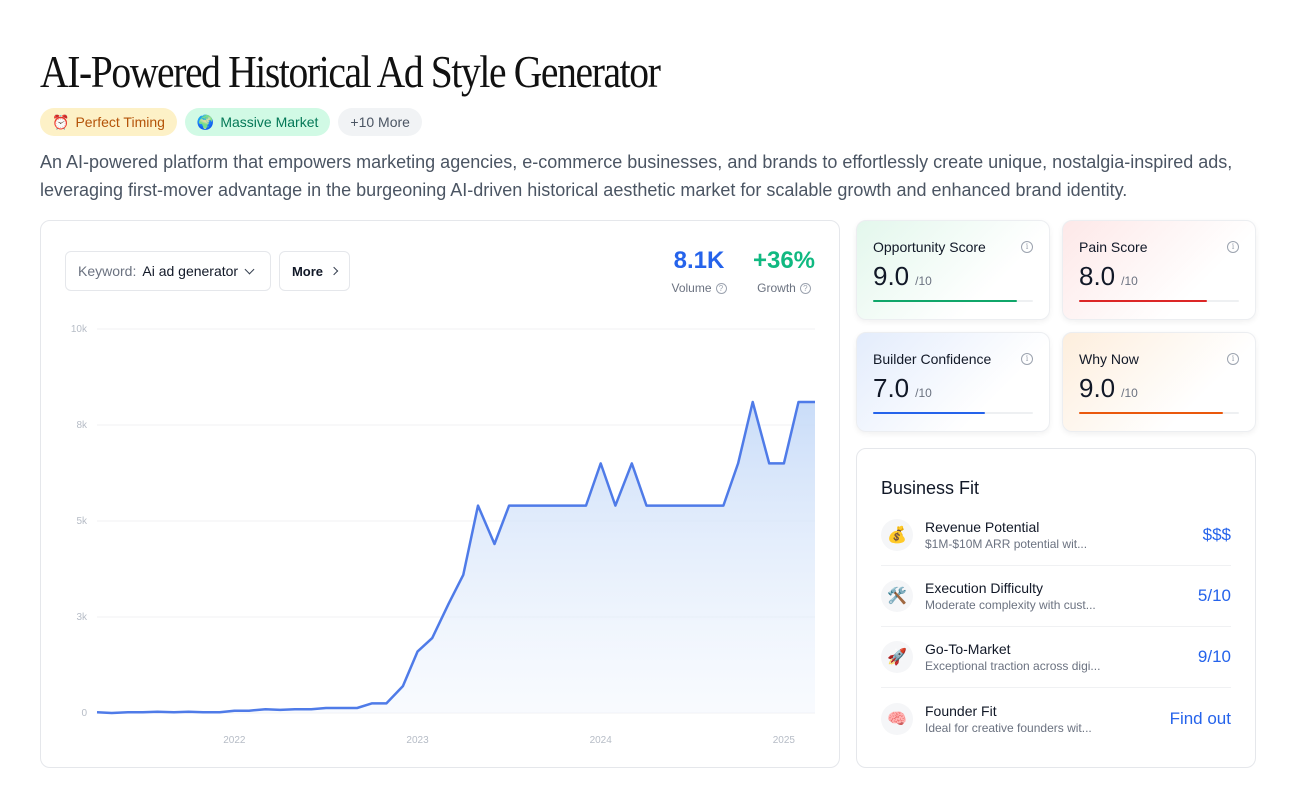 This screenshot has height=808, width=1296. Describe the element at coordinates (953, 270) in the screenshot. I see `opportunity-score-card: Opportunity Score i 9.0/10` at that location.